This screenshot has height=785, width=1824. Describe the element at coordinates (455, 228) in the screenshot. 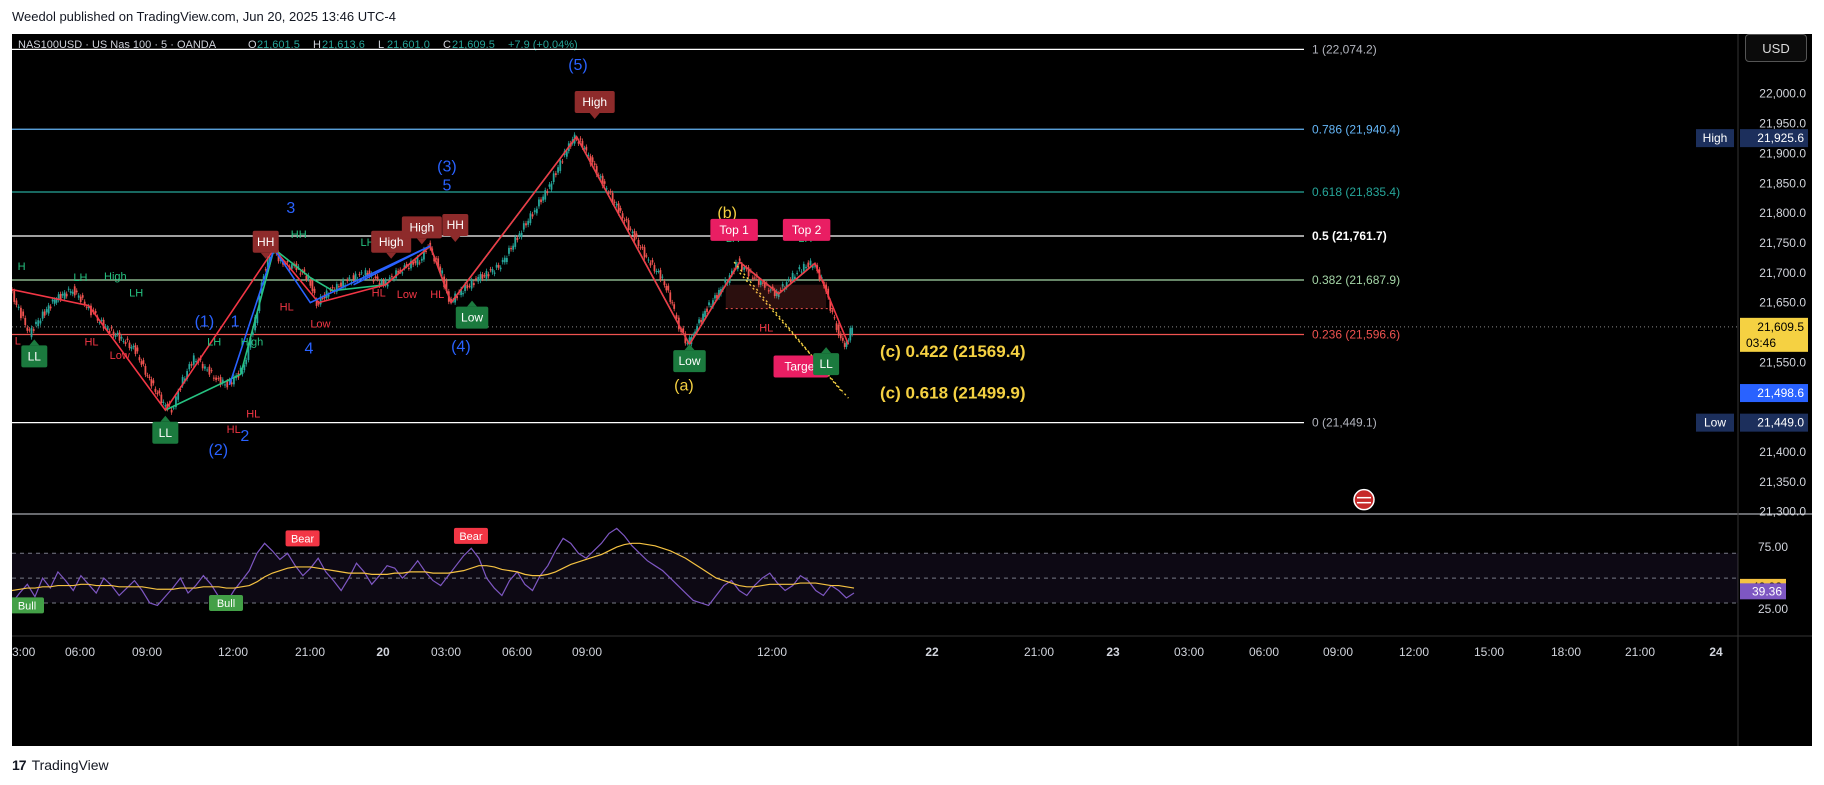

I see `badge-red: HH` at that location.